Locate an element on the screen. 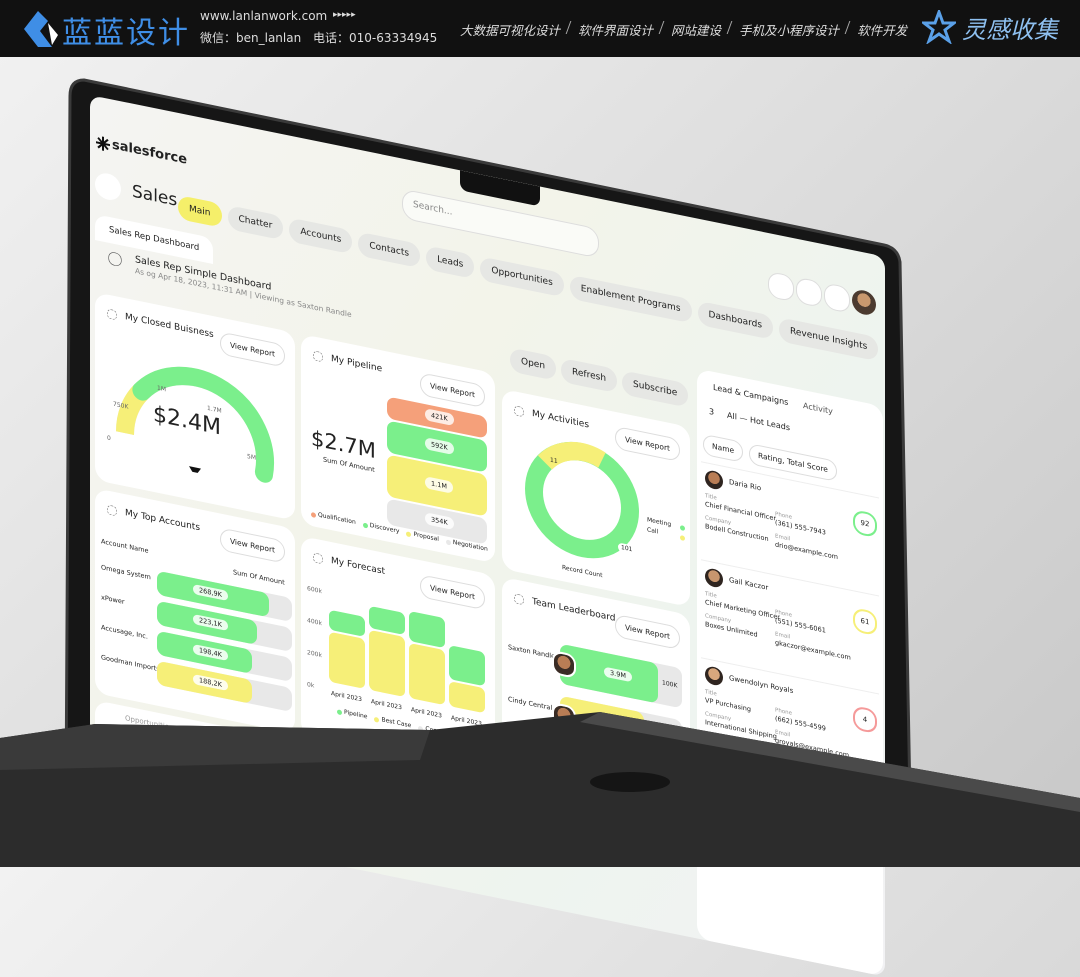 The image size is (1080, 977). donut is located at coordinates (582, 500).